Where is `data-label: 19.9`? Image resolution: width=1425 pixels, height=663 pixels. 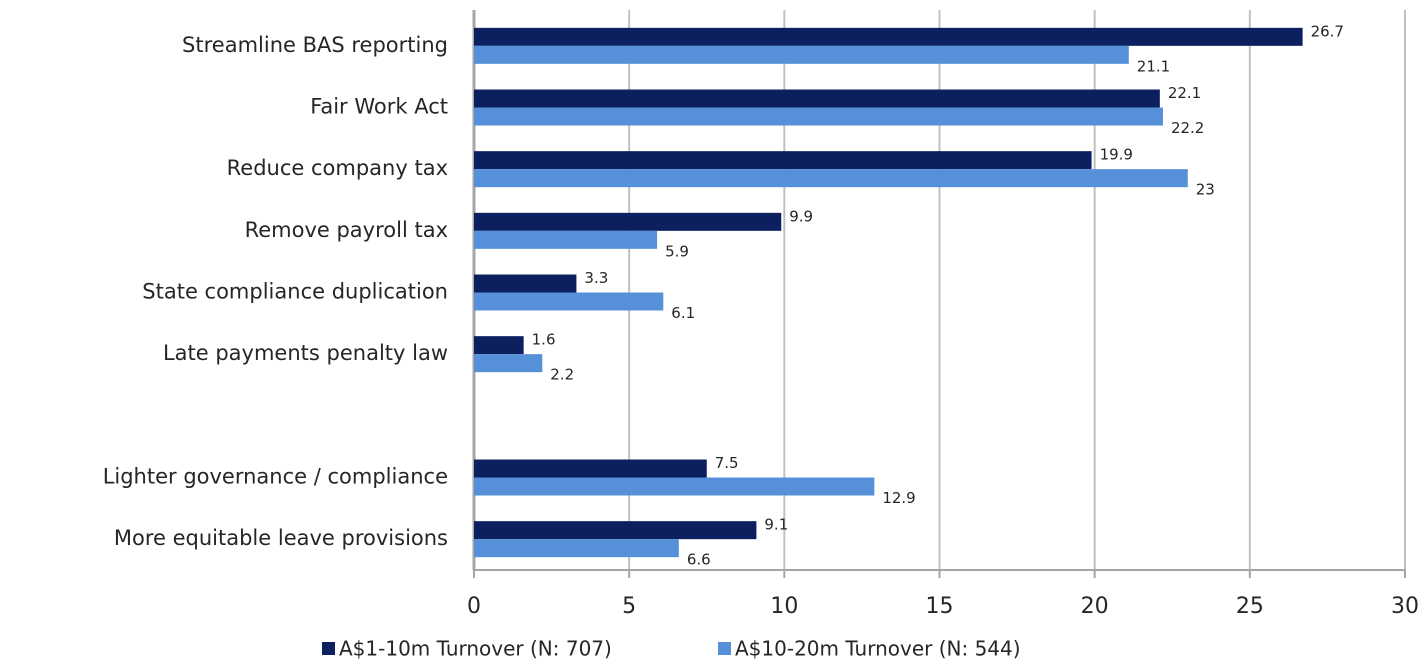
data-label: 19.9 is located at coordinates (1116, 155).